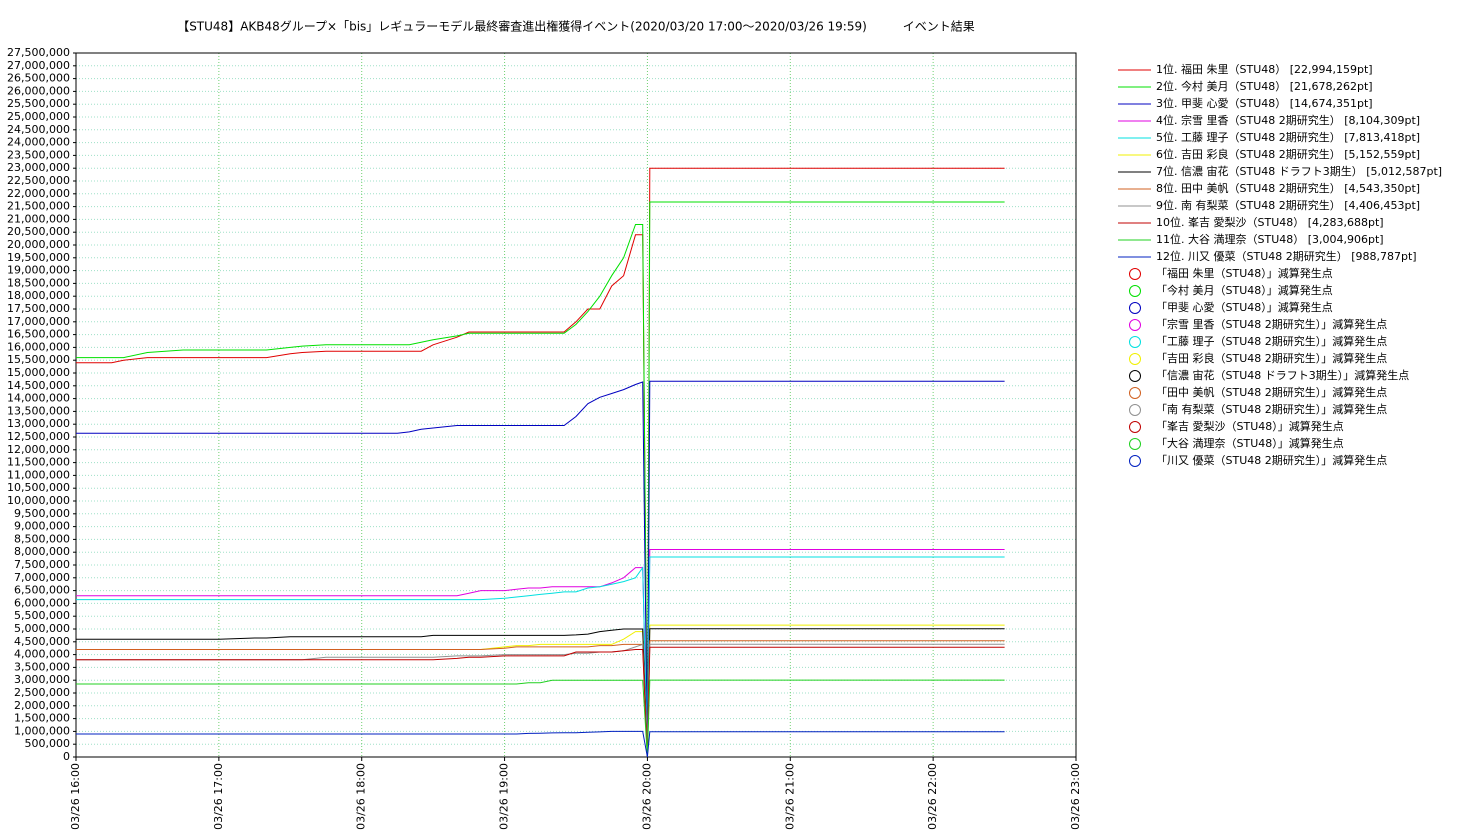 Image resolution: width=1480 pixels, height=840 pixels. Describe the element at coordinates (75, 796) in the screenshot. I see `x-tick-label: 03/26 16:00` at that location.